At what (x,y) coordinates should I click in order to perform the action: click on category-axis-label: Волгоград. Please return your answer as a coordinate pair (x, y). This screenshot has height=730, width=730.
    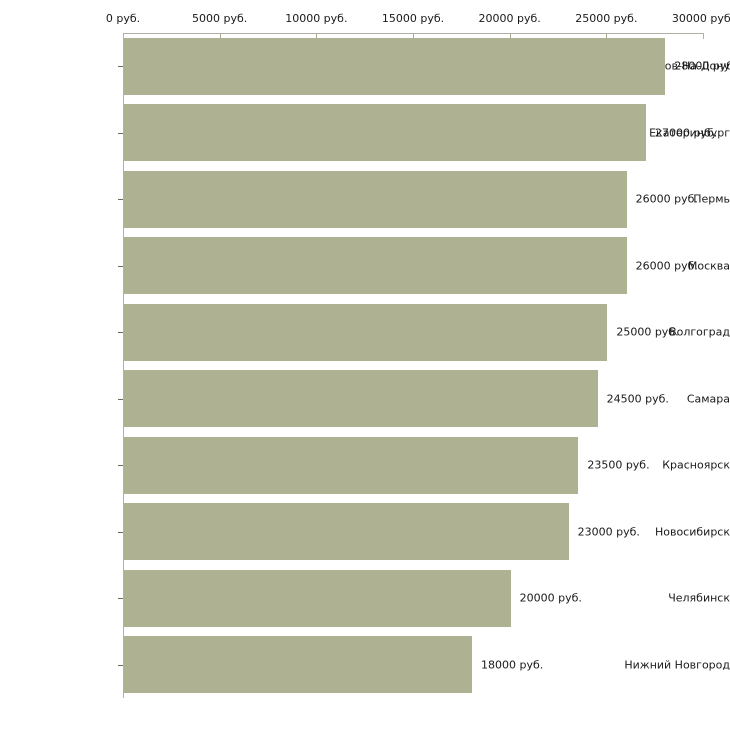
    Looking at the image, I should click on (699, 332).